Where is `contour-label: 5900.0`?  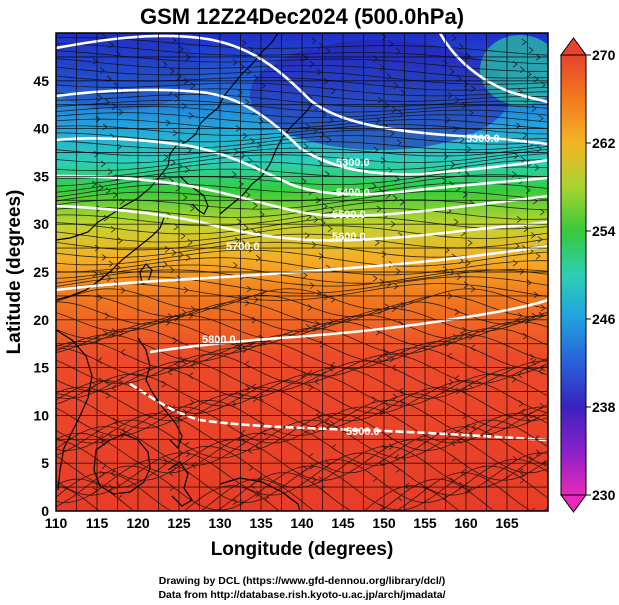 contour-label: 5900.0 is located at coordinates (363, 432).